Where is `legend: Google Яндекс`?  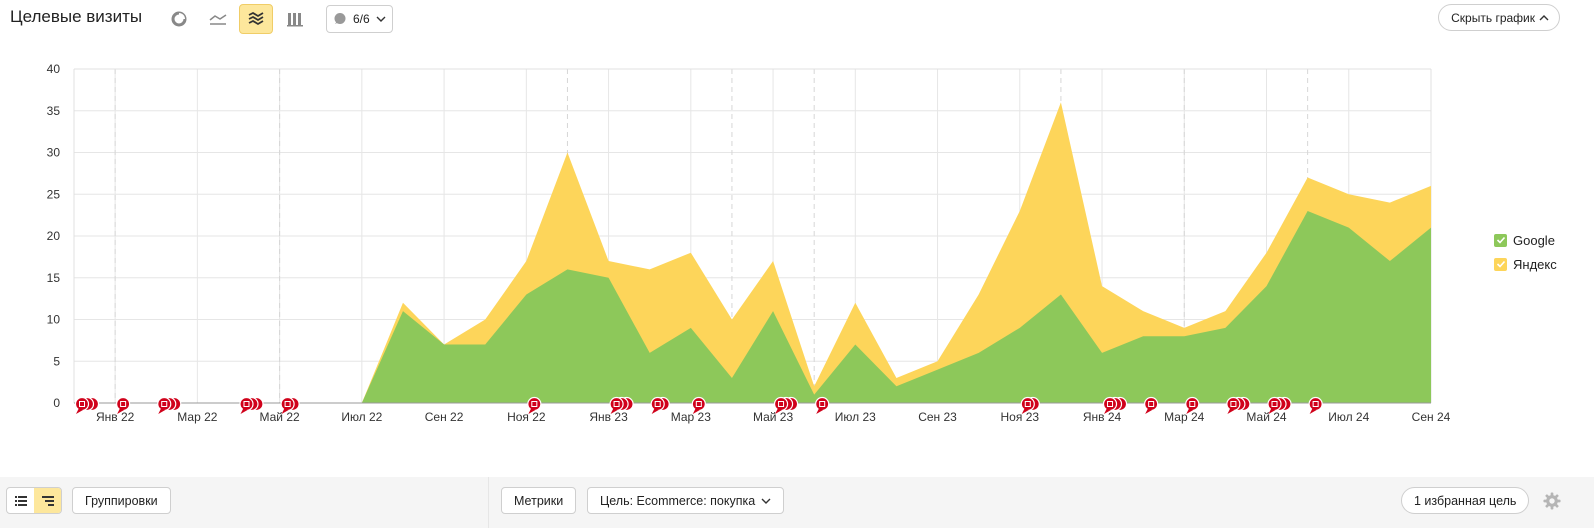
legend: Google Яндекс is located at coordinates (1525, 252).